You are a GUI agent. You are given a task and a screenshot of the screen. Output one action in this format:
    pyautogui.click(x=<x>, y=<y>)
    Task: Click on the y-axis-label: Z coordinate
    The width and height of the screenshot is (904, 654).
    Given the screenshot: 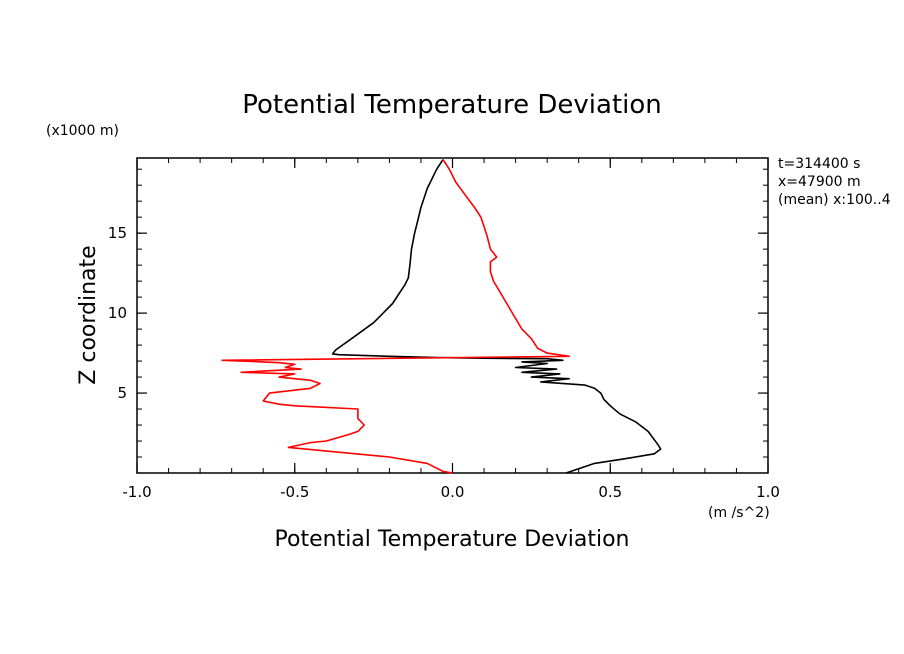 What is the action you would take?
    pyautogui.click(x=88, y=314)
    